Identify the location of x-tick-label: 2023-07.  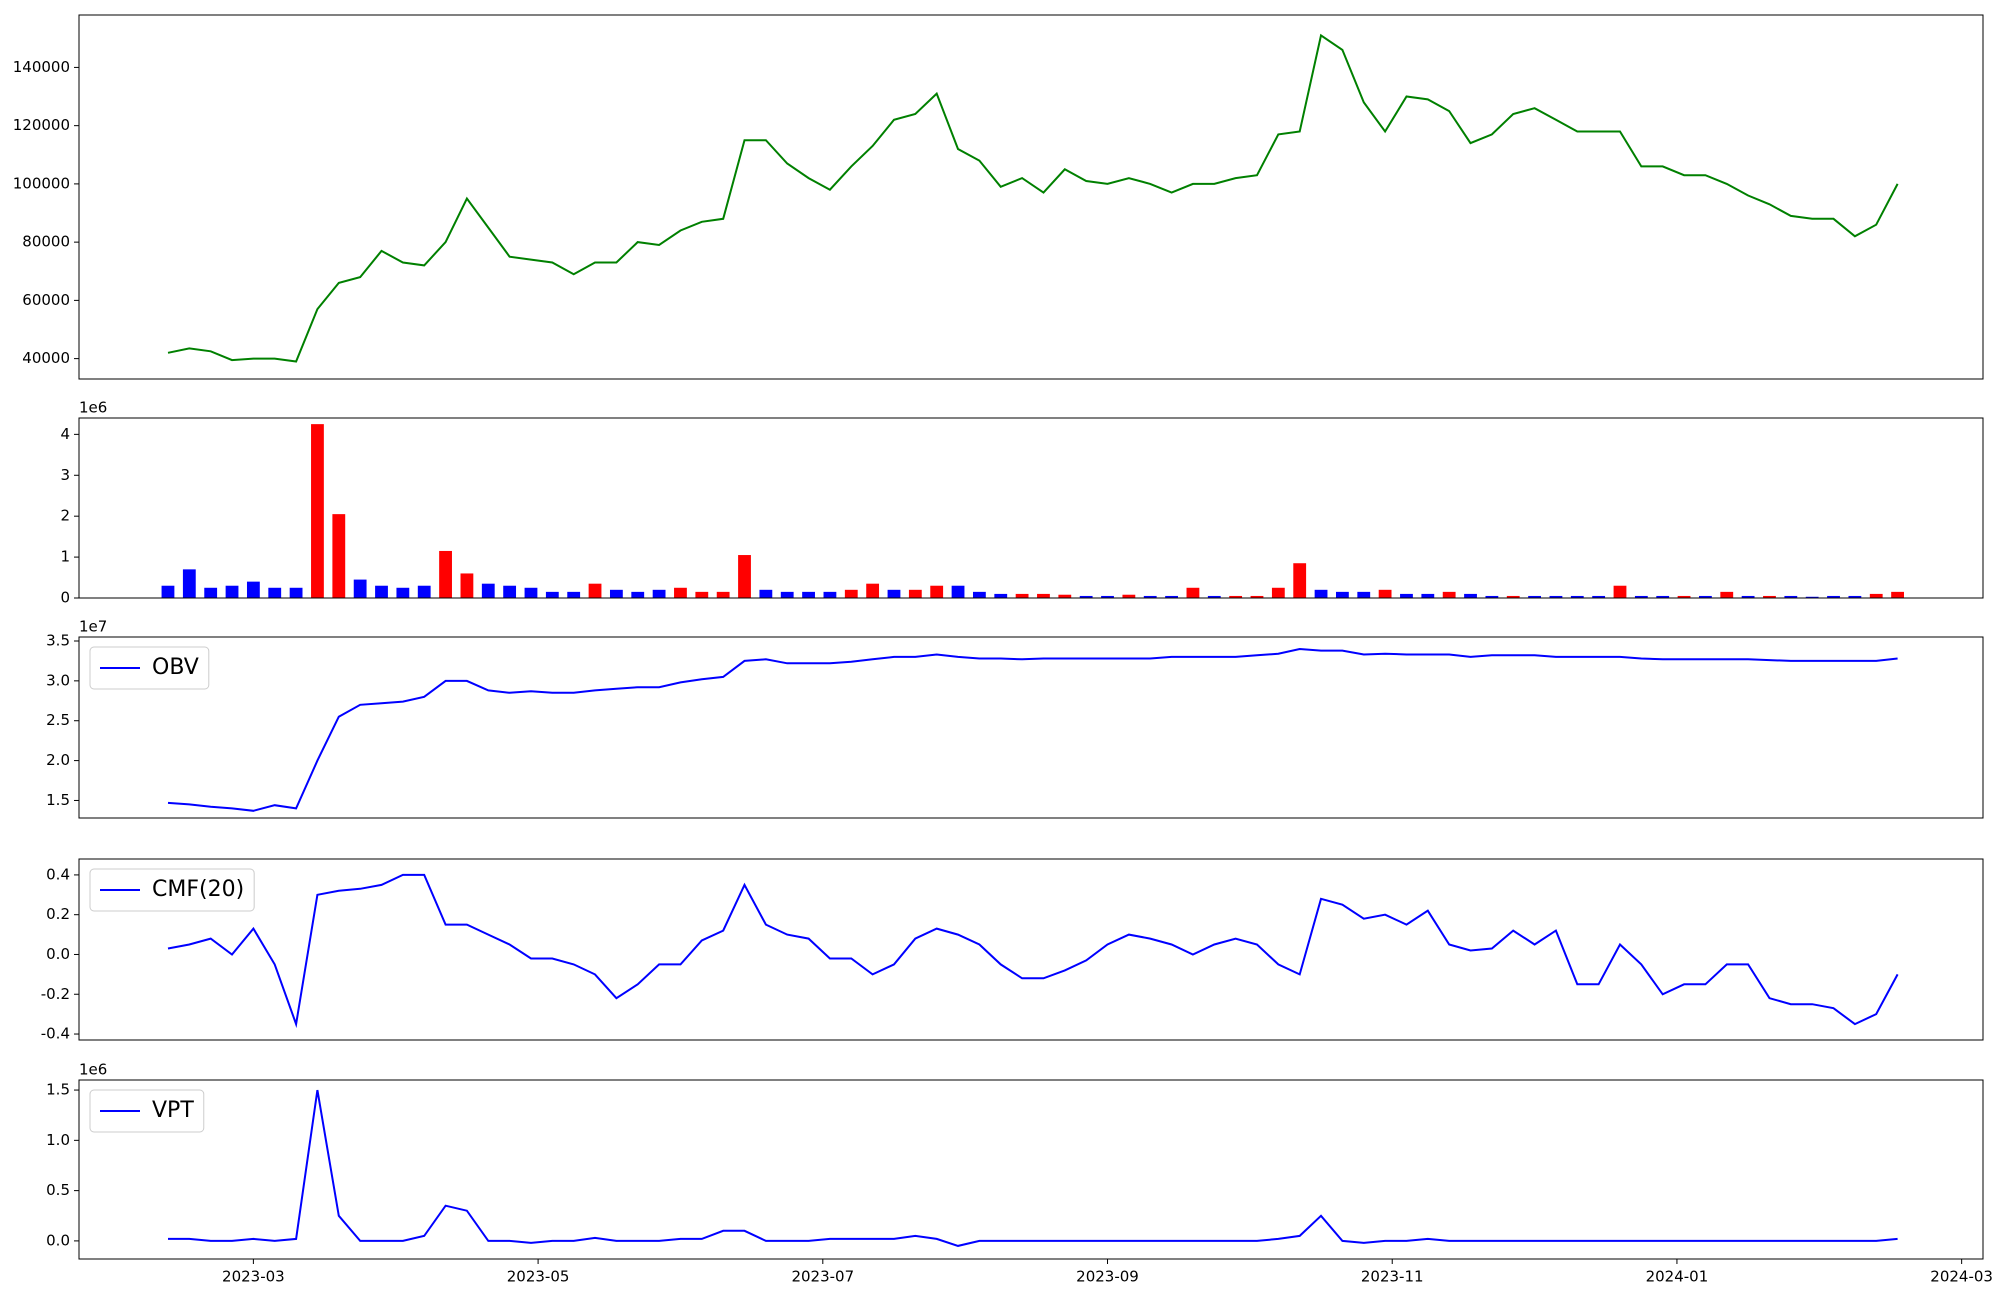
(822, 1277).